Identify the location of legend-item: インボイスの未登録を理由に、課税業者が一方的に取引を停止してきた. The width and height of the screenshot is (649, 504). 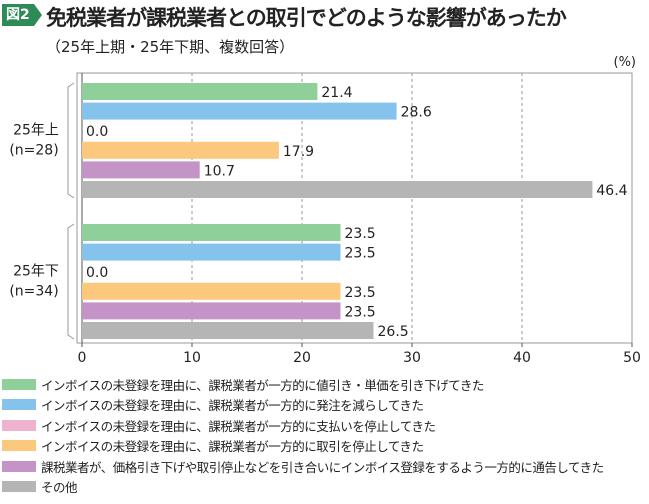
(303, 446).